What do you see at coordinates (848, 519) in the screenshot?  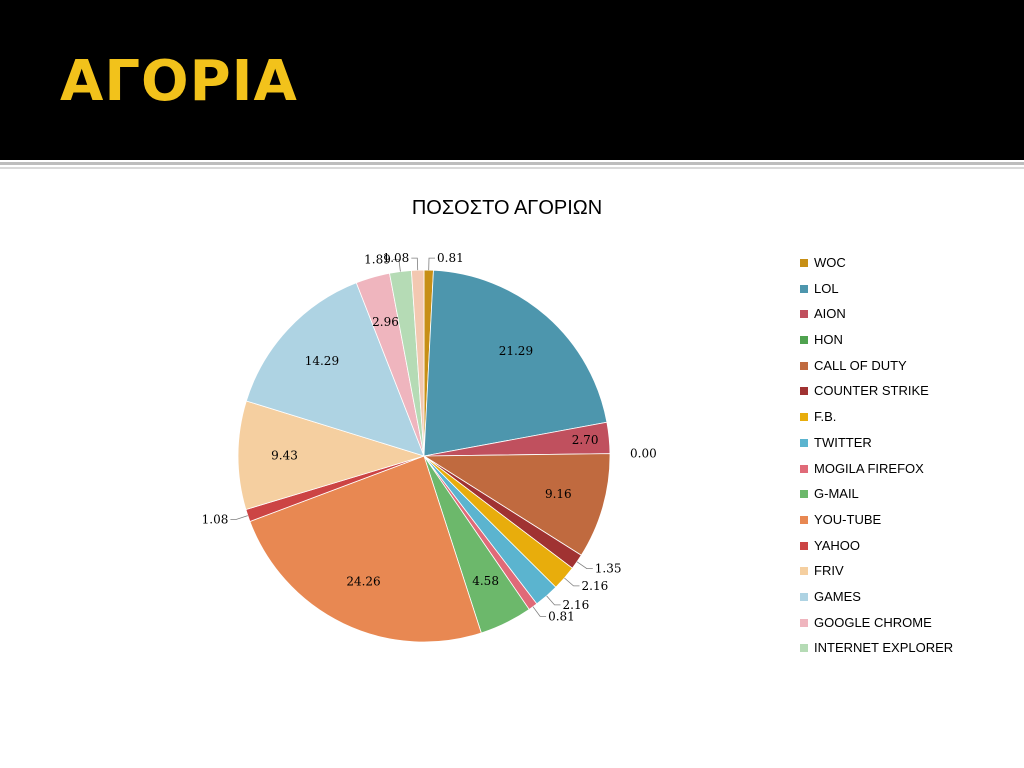 I see `legend-label: YOU-TUBE` at bounding box center [848, 519].